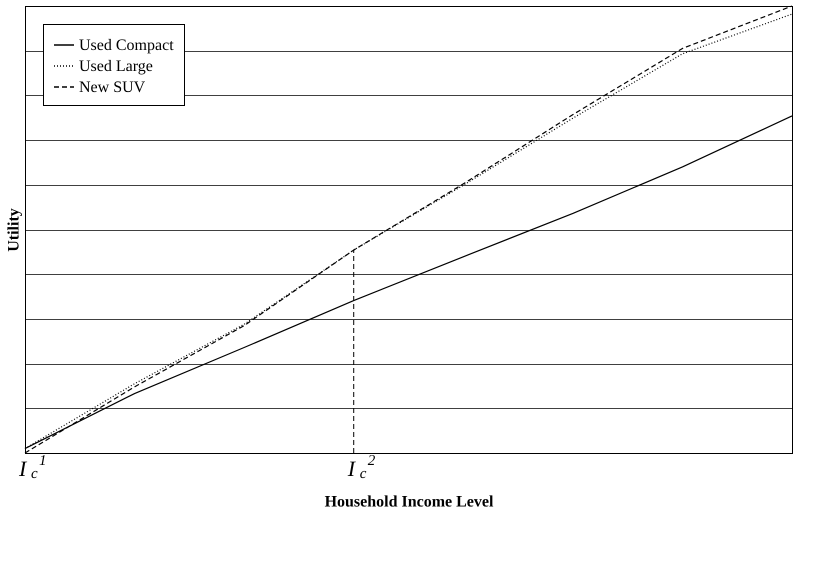 This screenshot has height=579, width=835. Describe the element at coordinates (409, 502) in the screenshot. I see `x-axis-title: Household Income Level` at that location.